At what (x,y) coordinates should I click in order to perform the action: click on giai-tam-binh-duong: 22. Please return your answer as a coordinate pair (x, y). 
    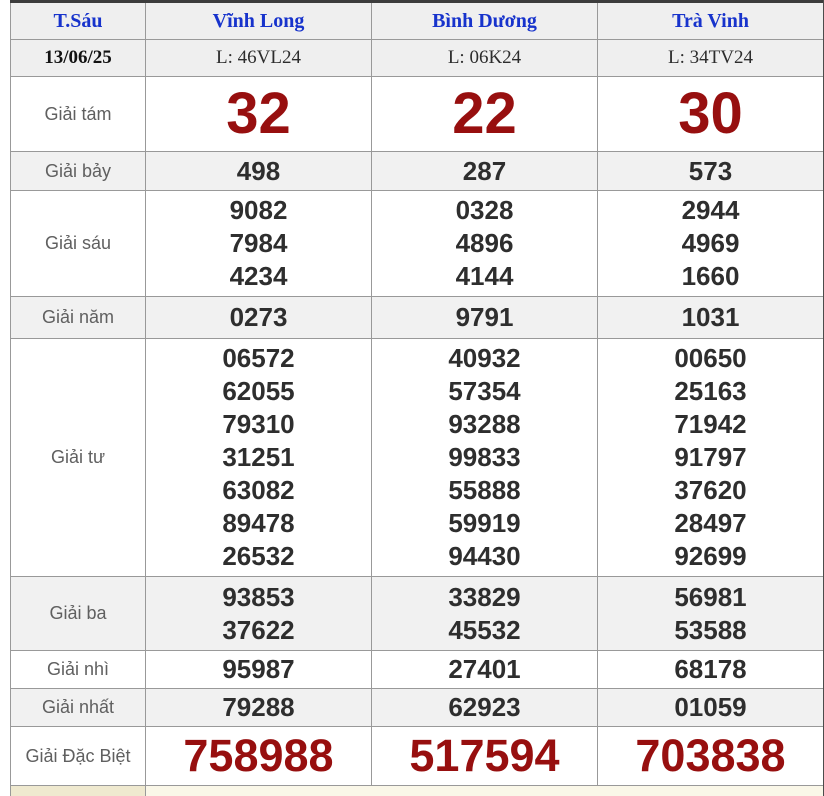
    Looking at the image, I should click on (484, 114).